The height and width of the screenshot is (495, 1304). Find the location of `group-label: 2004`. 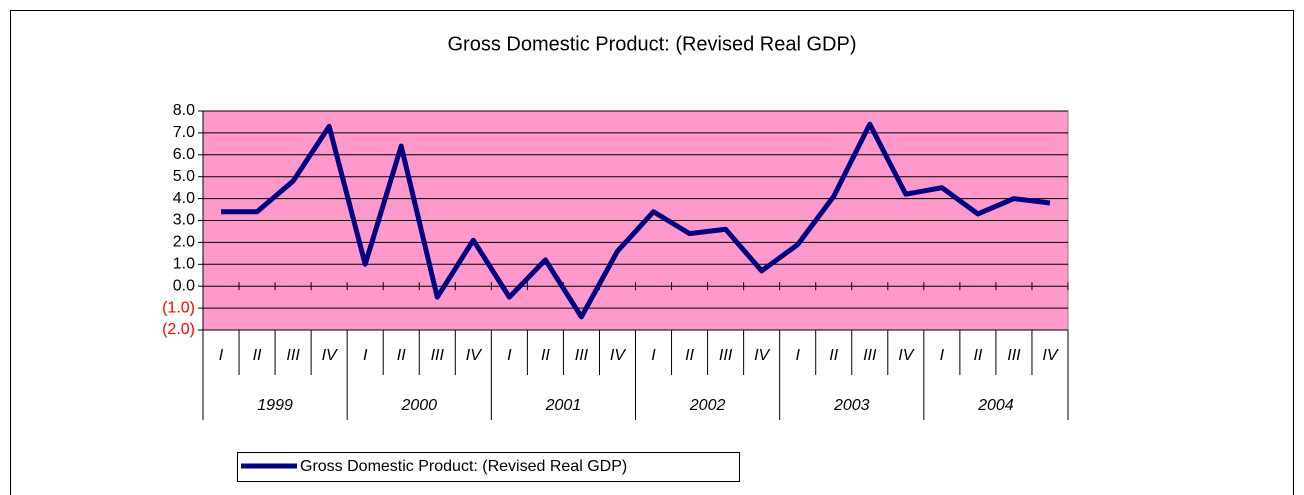

group-label: 2004 is located at coordinates (995, 405).